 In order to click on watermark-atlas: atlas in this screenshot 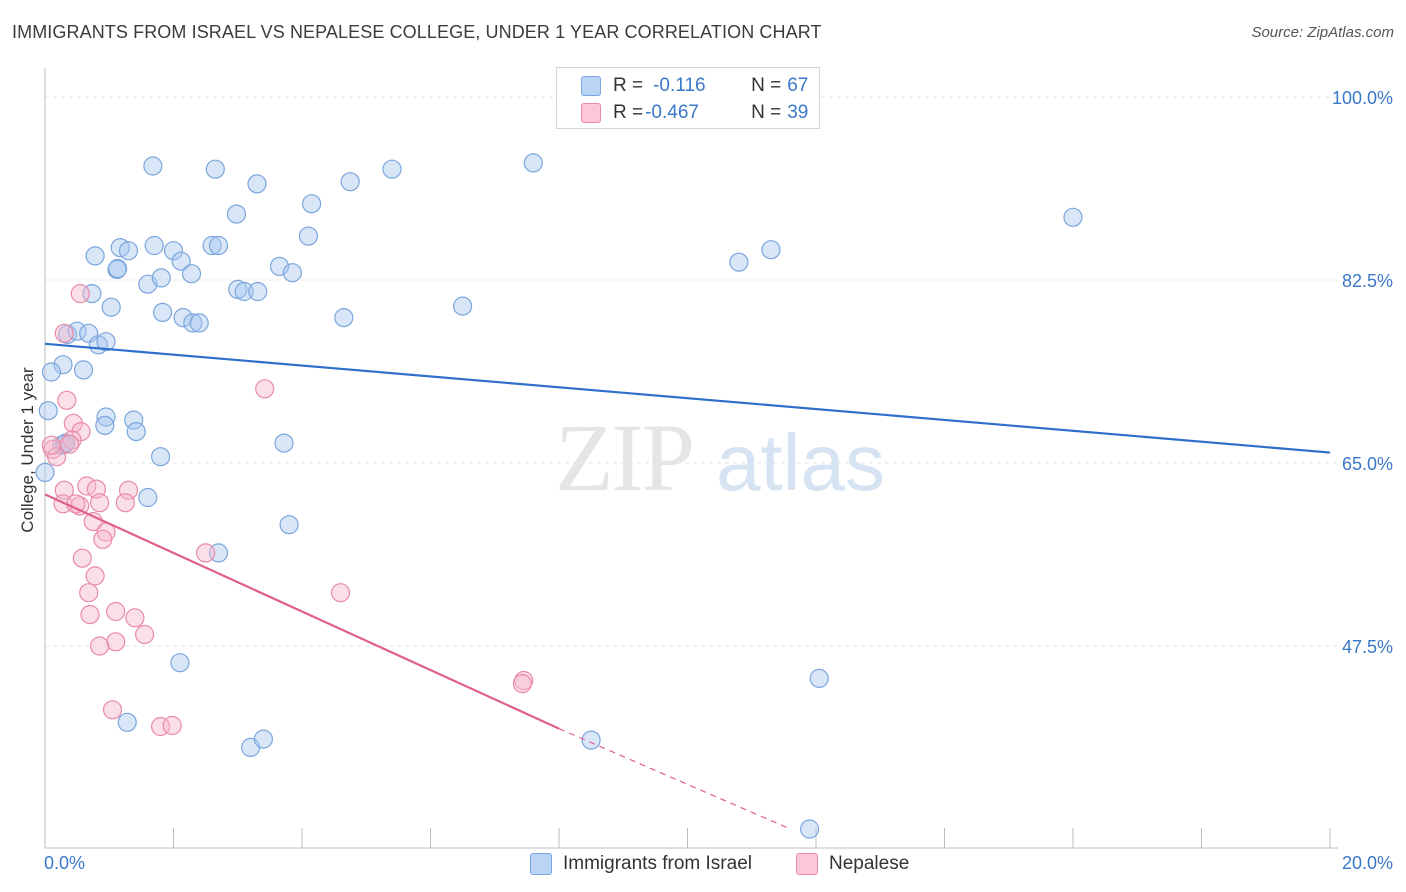, I will do `click(800, 462)`.